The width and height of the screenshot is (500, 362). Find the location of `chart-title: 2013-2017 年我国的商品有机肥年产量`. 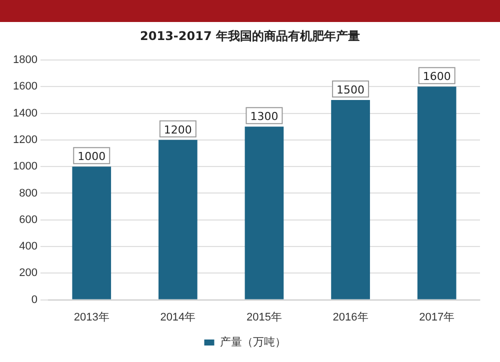

chart-title: 2013-2017 年我国的商品有机肥年产量 is located at coordinates (250, 36).